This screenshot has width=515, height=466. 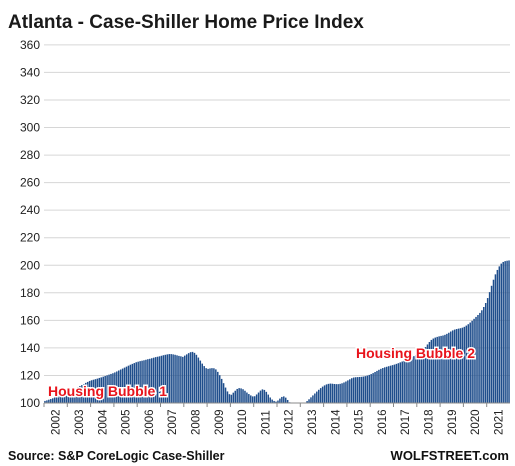 I want to click on x-tick-label: 2015, so click(x=360, y=422).